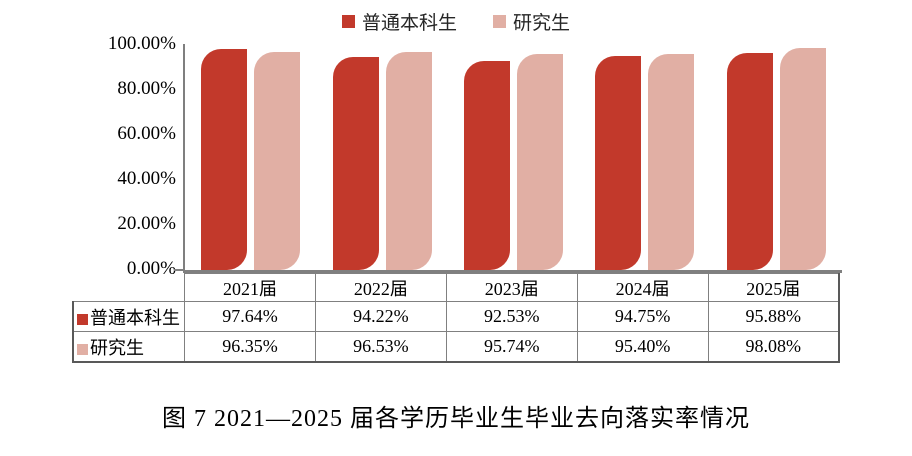 The height and width of the screenshot is (456, 912). I want to click on legend-label: 普通本科生, so click(409, 23).